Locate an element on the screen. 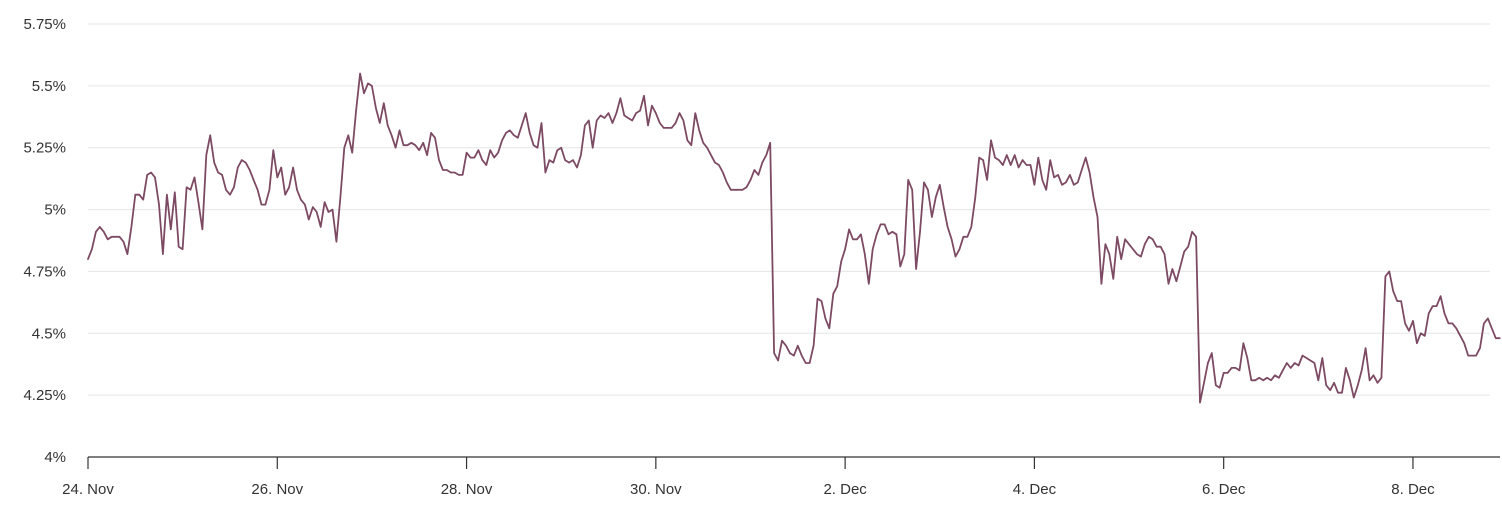  y-tick-label: 4.5% is located at coordinates (49, 333).